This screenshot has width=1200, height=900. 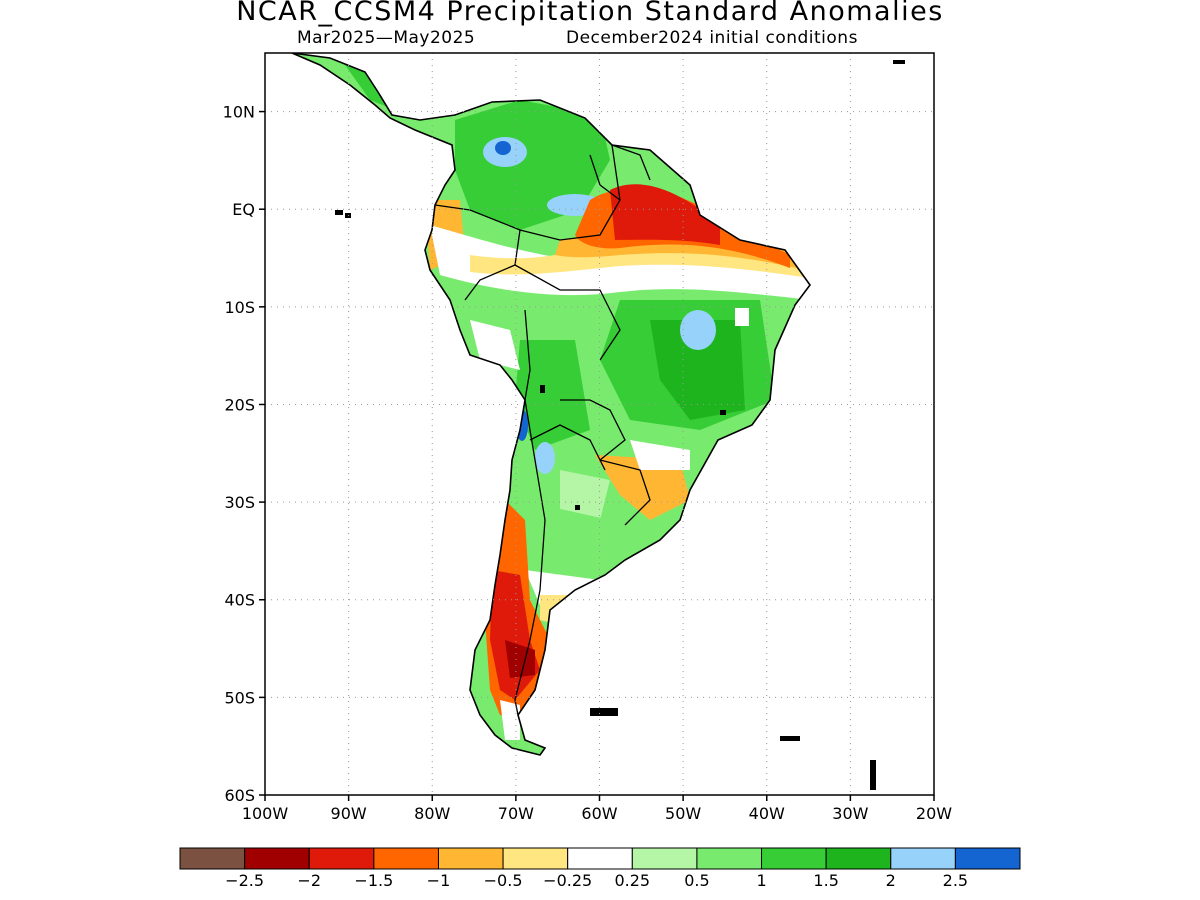 What do you see at coordinates (243, 209) in the screenshot?
I see `lat-tick-label: EQ` at bounding box center [243, 209].